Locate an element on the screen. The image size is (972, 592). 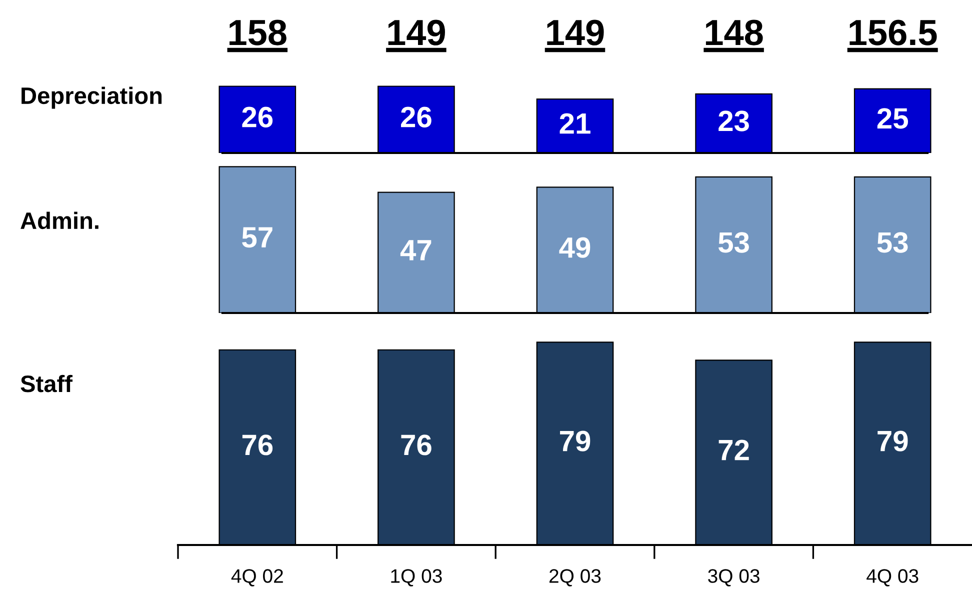
x-tick-label: 1Q 03 is located at coordinates (416, 577).